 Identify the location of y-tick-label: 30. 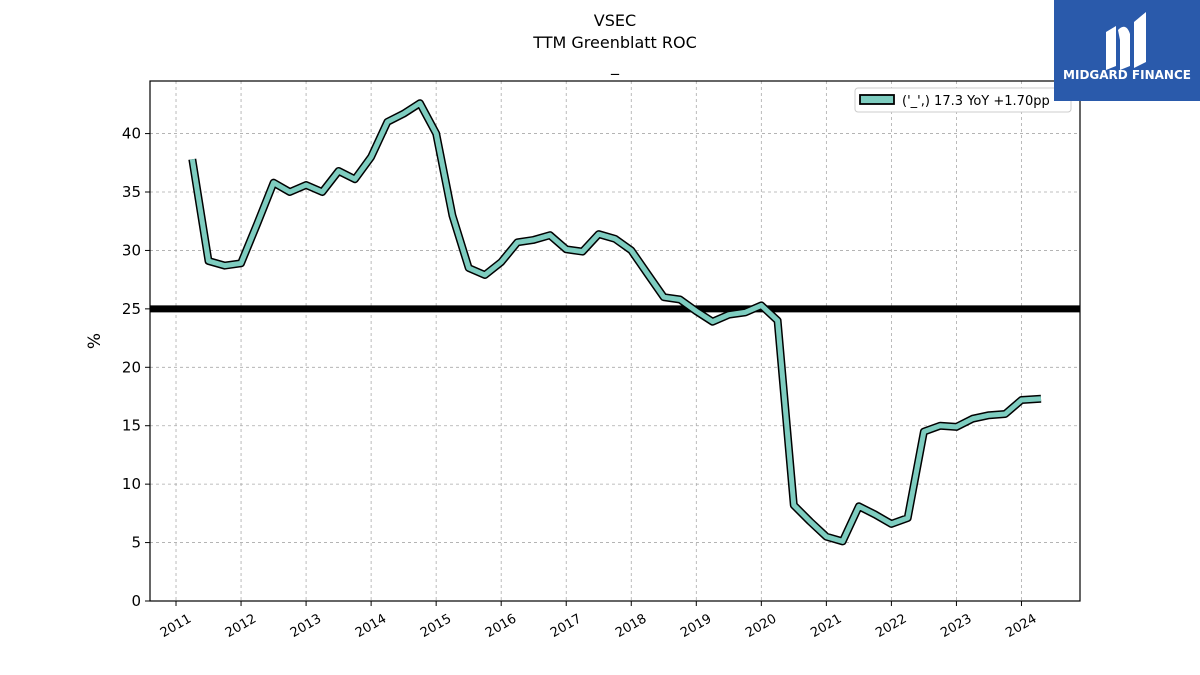
(131, 250).